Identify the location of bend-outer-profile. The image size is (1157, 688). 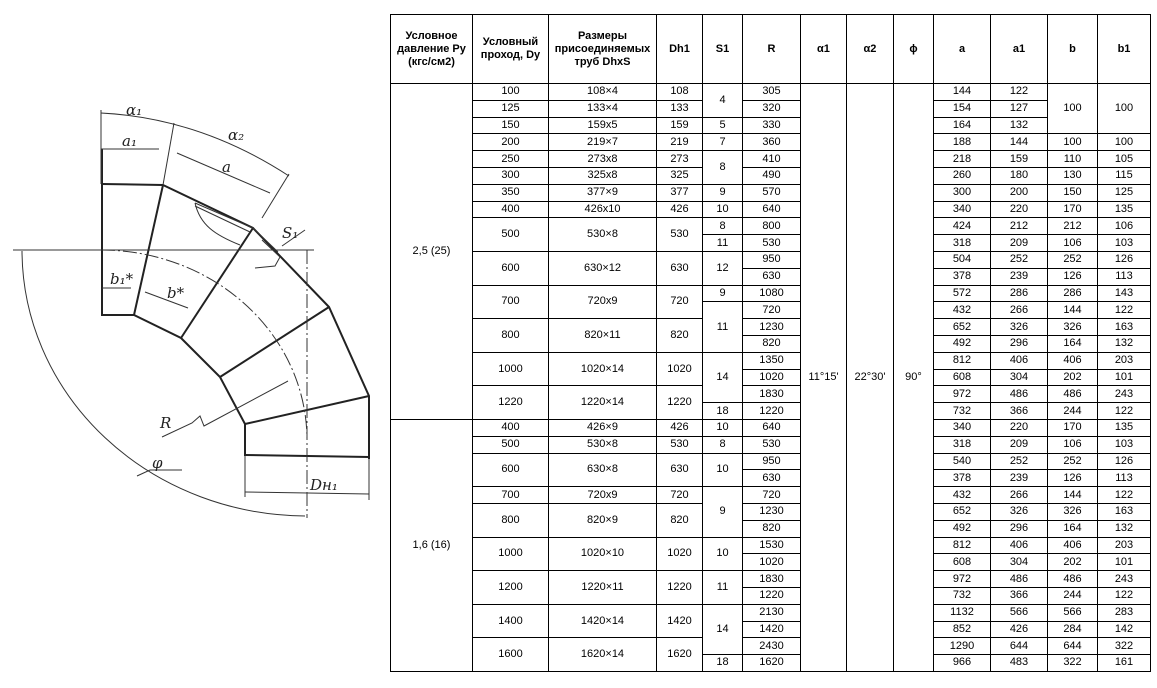
(235, 321).